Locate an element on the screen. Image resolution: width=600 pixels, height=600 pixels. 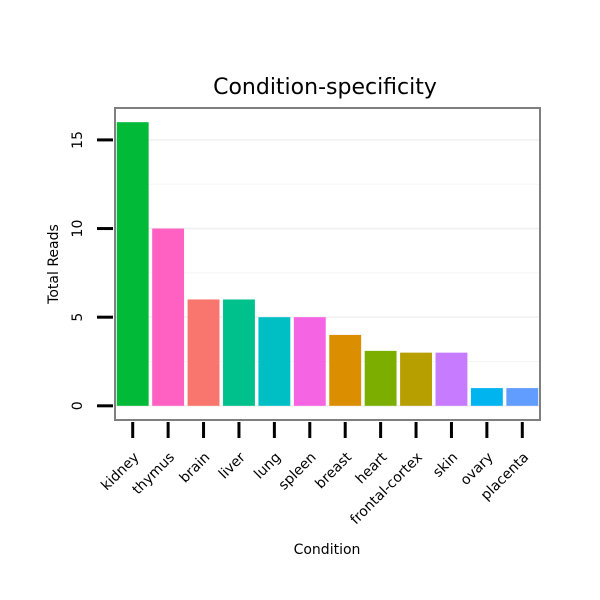
bar-lung is located at coordinates (274, 361).